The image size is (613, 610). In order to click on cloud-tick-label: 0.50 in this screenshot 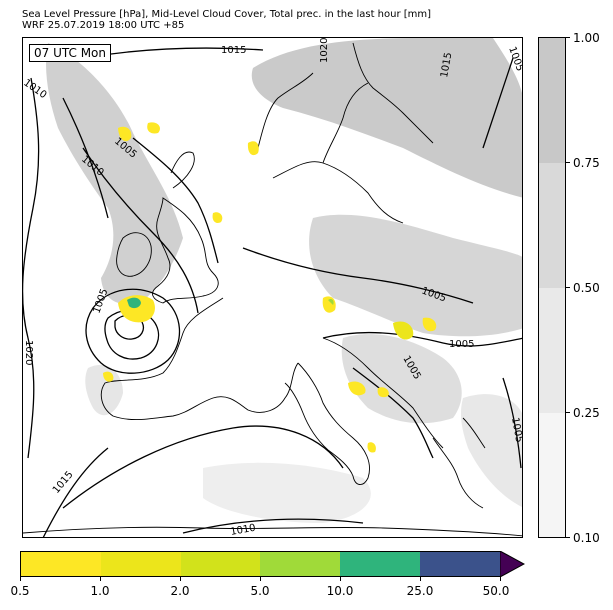, I will do `click(586, 288)`.